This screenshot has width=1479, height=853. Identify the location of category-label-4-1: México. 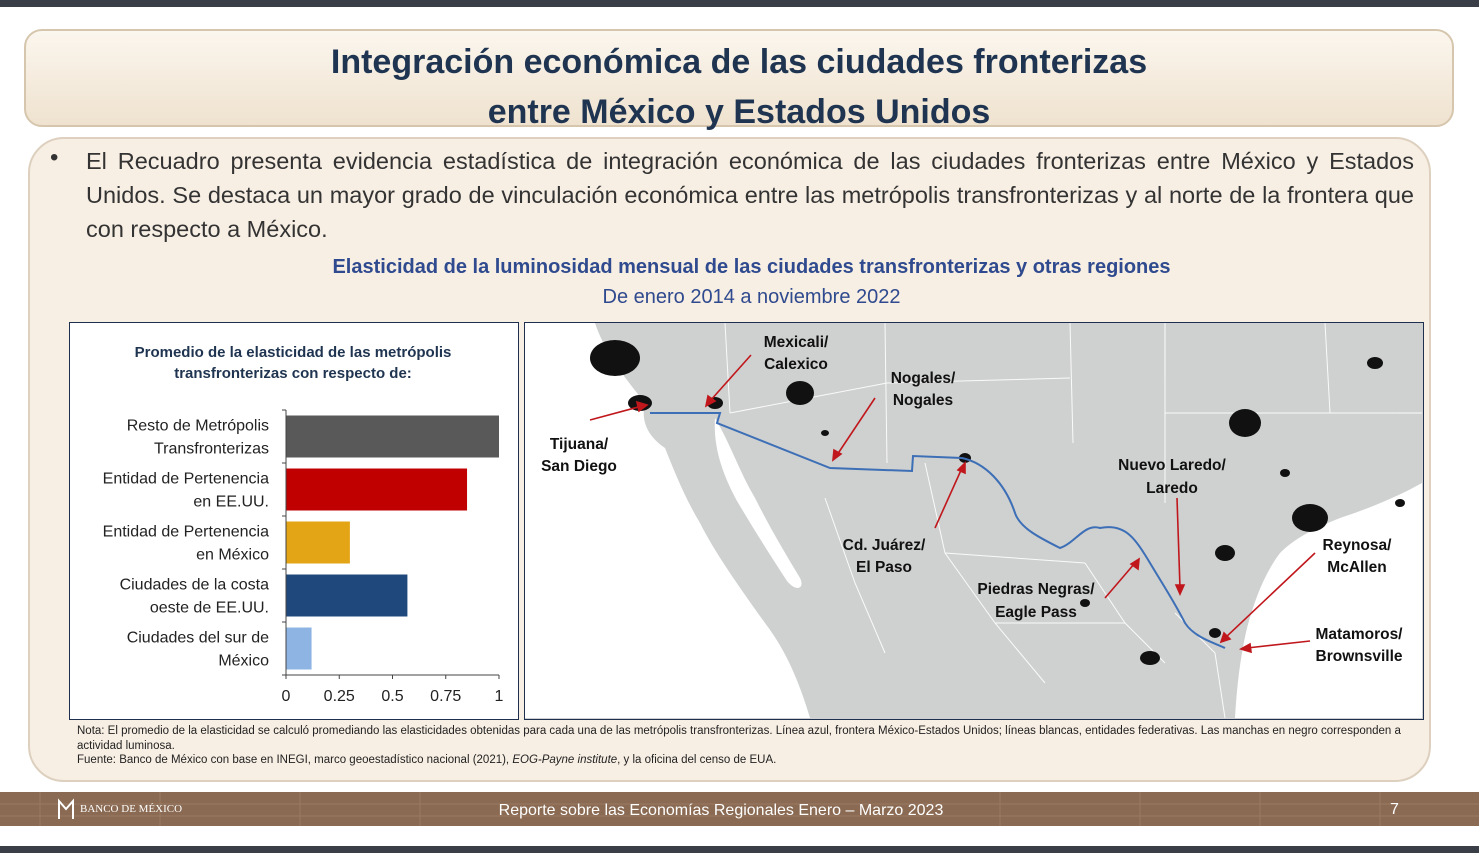
(243, 661).